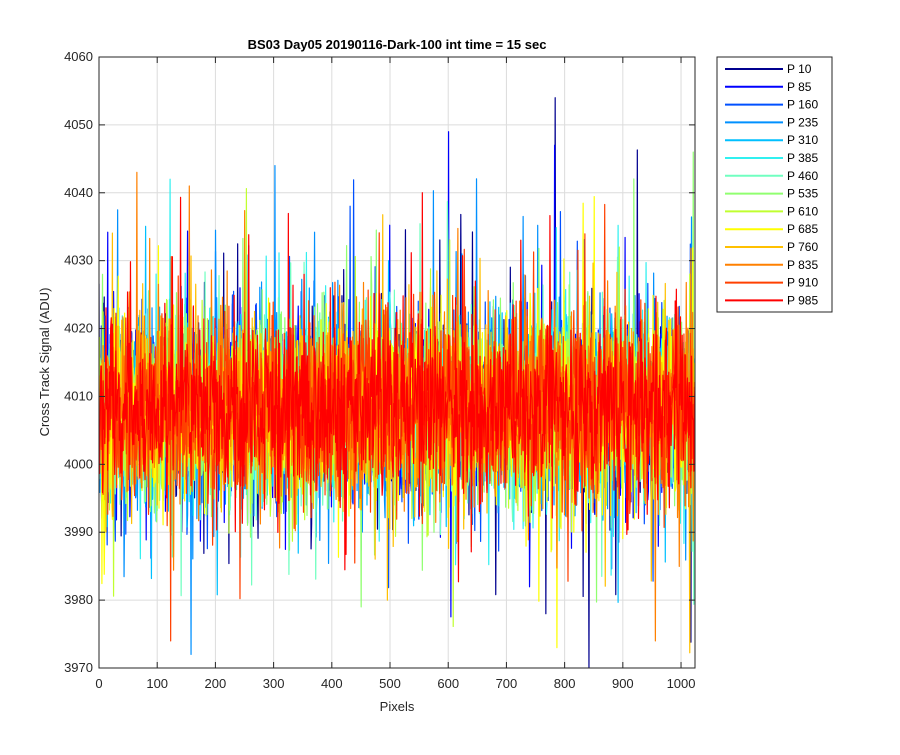  What do you see at coordinates (157, 683) in the screenshot?
I see `x-tick-label: 100` at bounding box center [157, 683].